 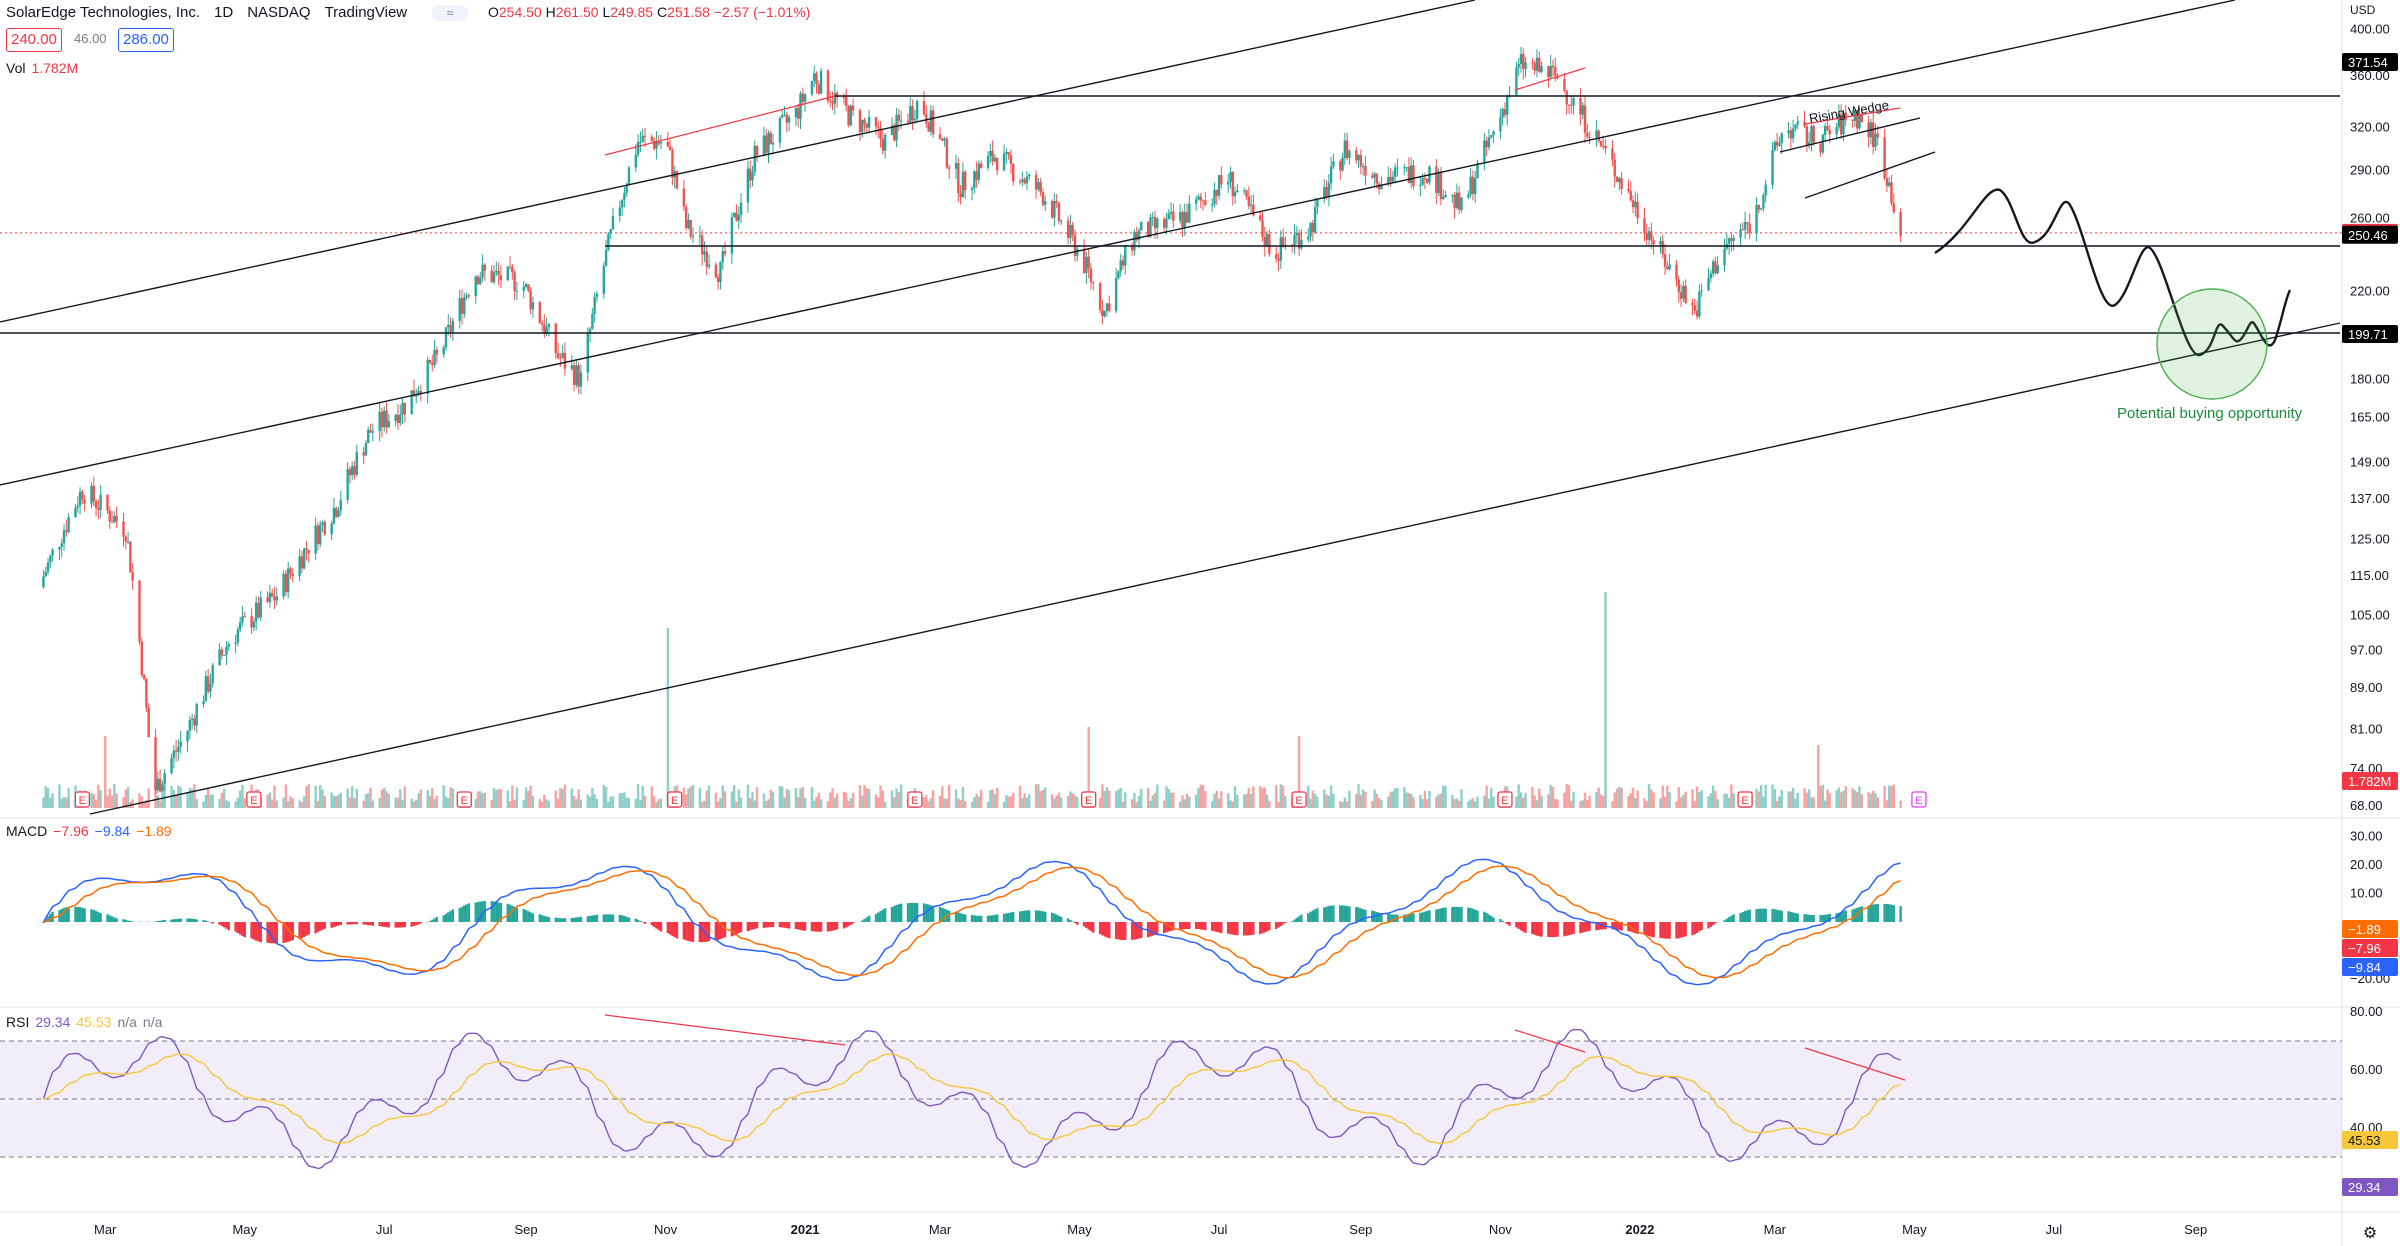 I want to click on interval: 1D, so click(x=224, y=12).